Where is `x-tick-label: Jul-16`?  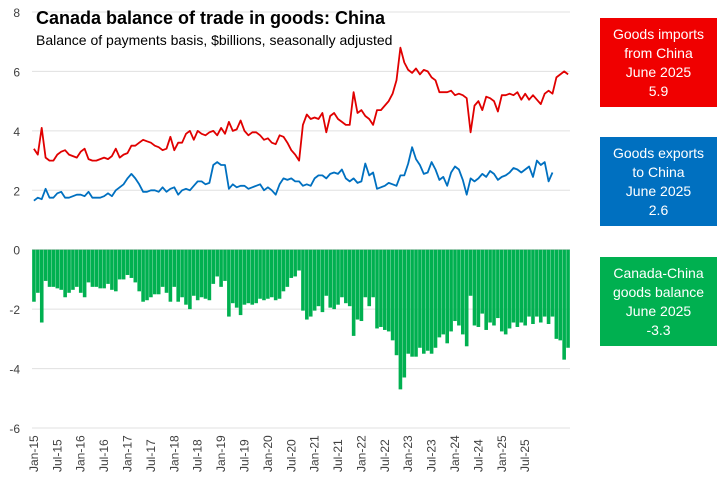
x-tick-label: Jul-16 is located at coordinates (104, 455).